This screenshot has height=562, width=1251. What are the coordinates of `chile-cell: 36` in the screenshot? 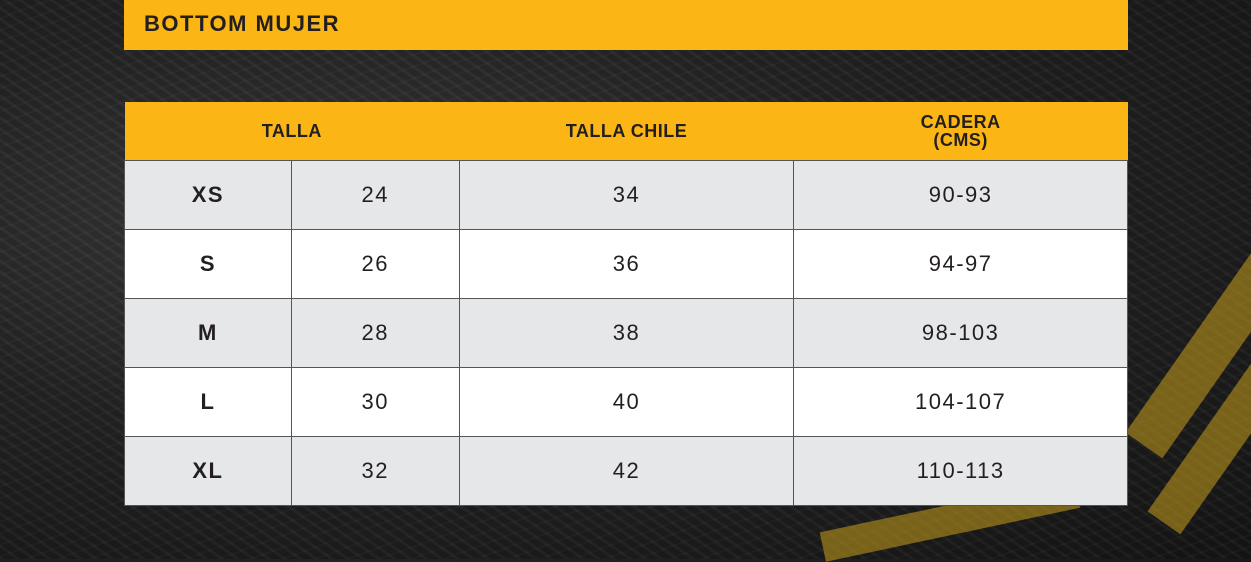 It's located at (626, 264).